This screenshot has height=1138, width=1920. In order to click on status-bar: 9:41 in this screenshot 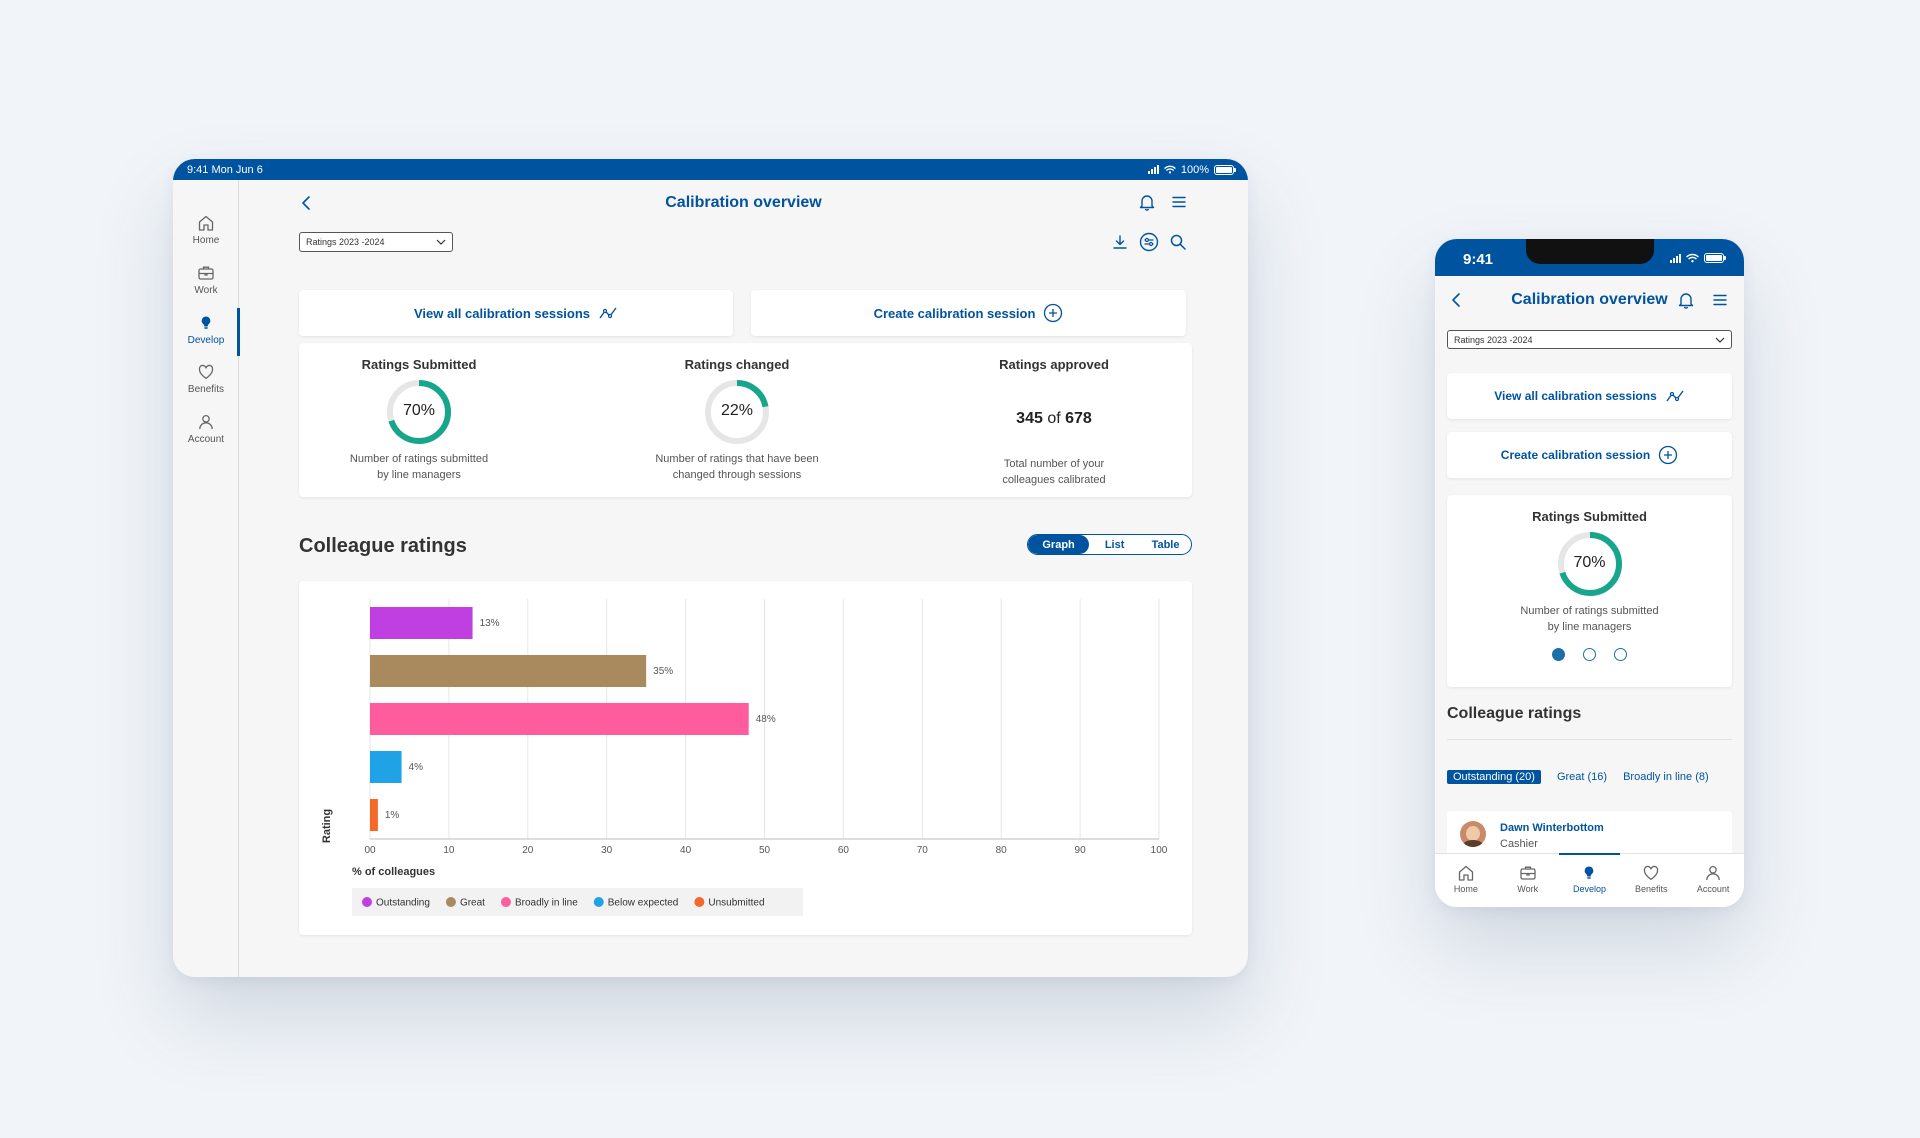, I will do `click(1589, 257)`.